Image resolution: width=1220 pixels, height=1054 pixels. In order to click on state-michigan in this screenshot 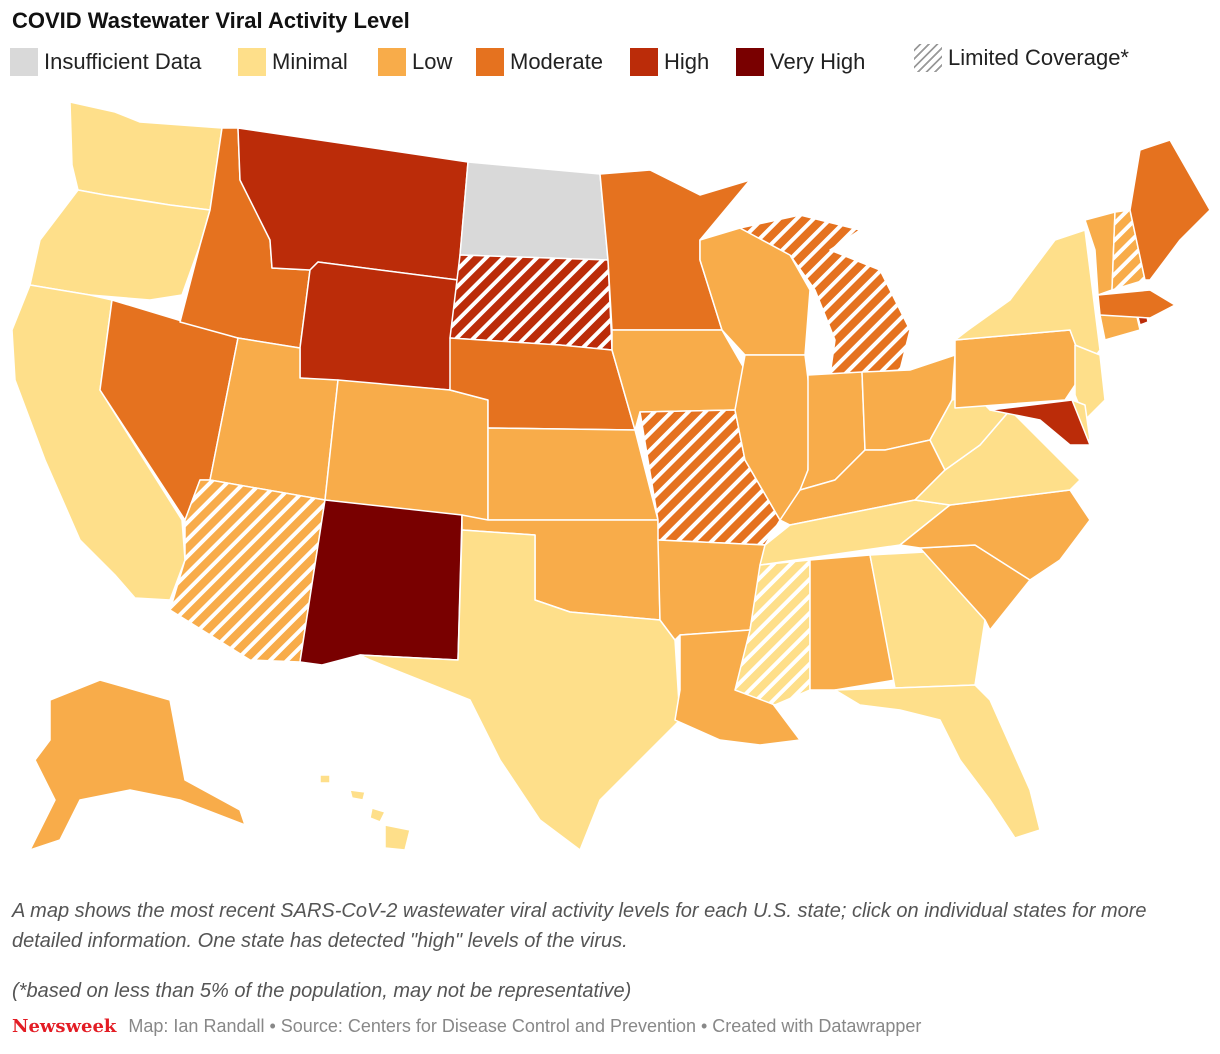, I will do `click(825, 295)`.